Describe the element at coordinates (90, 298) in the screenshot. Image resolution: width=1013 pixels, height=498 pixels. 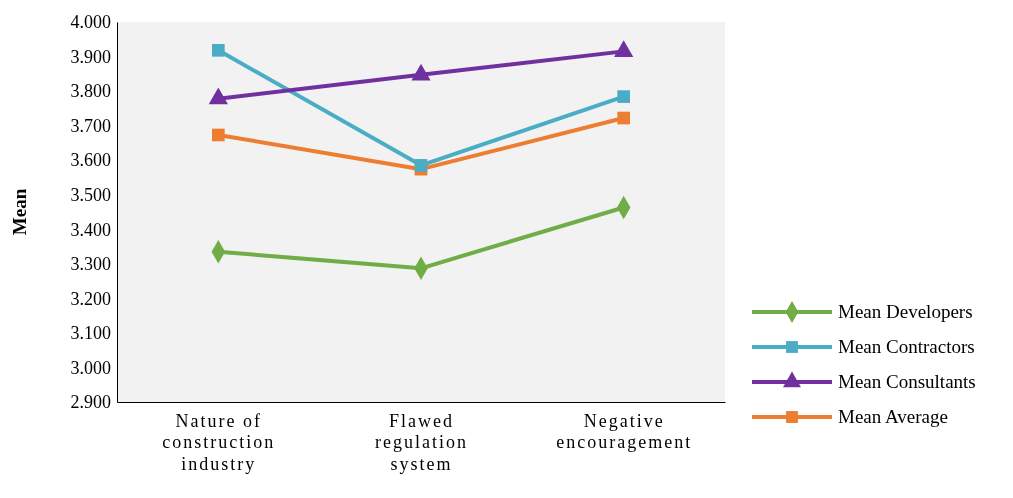
I see `y-tick-label: 3.200` at that location.